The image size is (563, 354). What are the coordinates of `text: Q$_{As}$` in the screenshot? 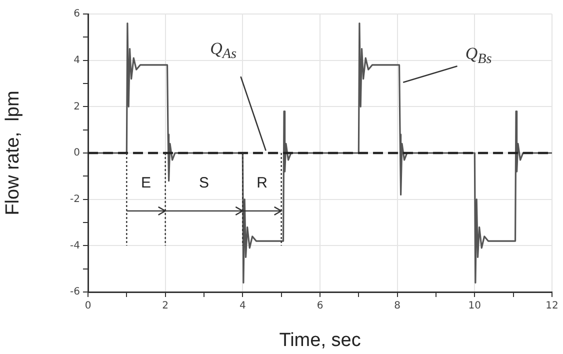 It's located at (223, 51).